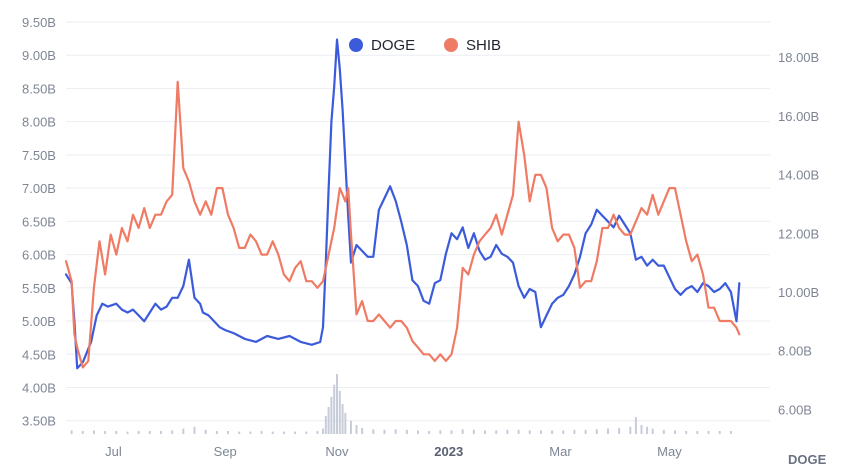  Describe the element at coordinates (39, 188) in the screenshot. I see `left-tick-label: 7.00B` at that location.